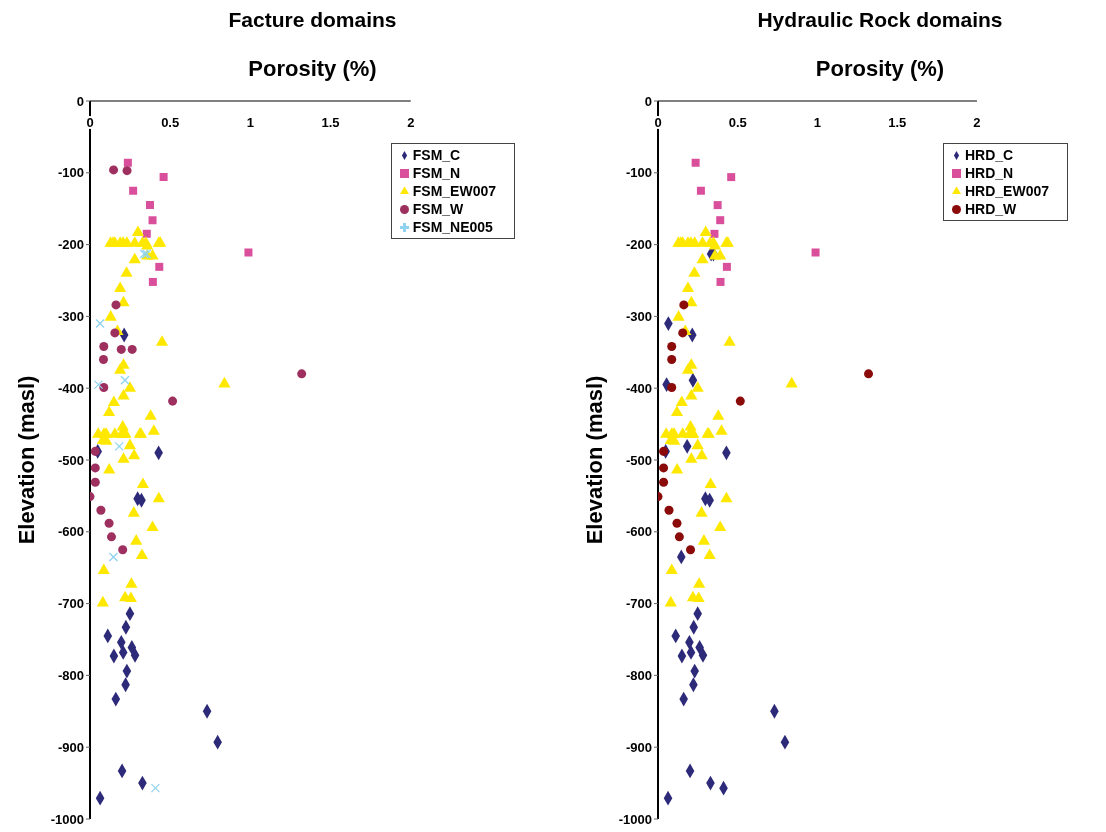 The height and width of the screenshot is (832, 1106). I want to click on chart-title: Hydraulic Rock domains, so click(880, 20).